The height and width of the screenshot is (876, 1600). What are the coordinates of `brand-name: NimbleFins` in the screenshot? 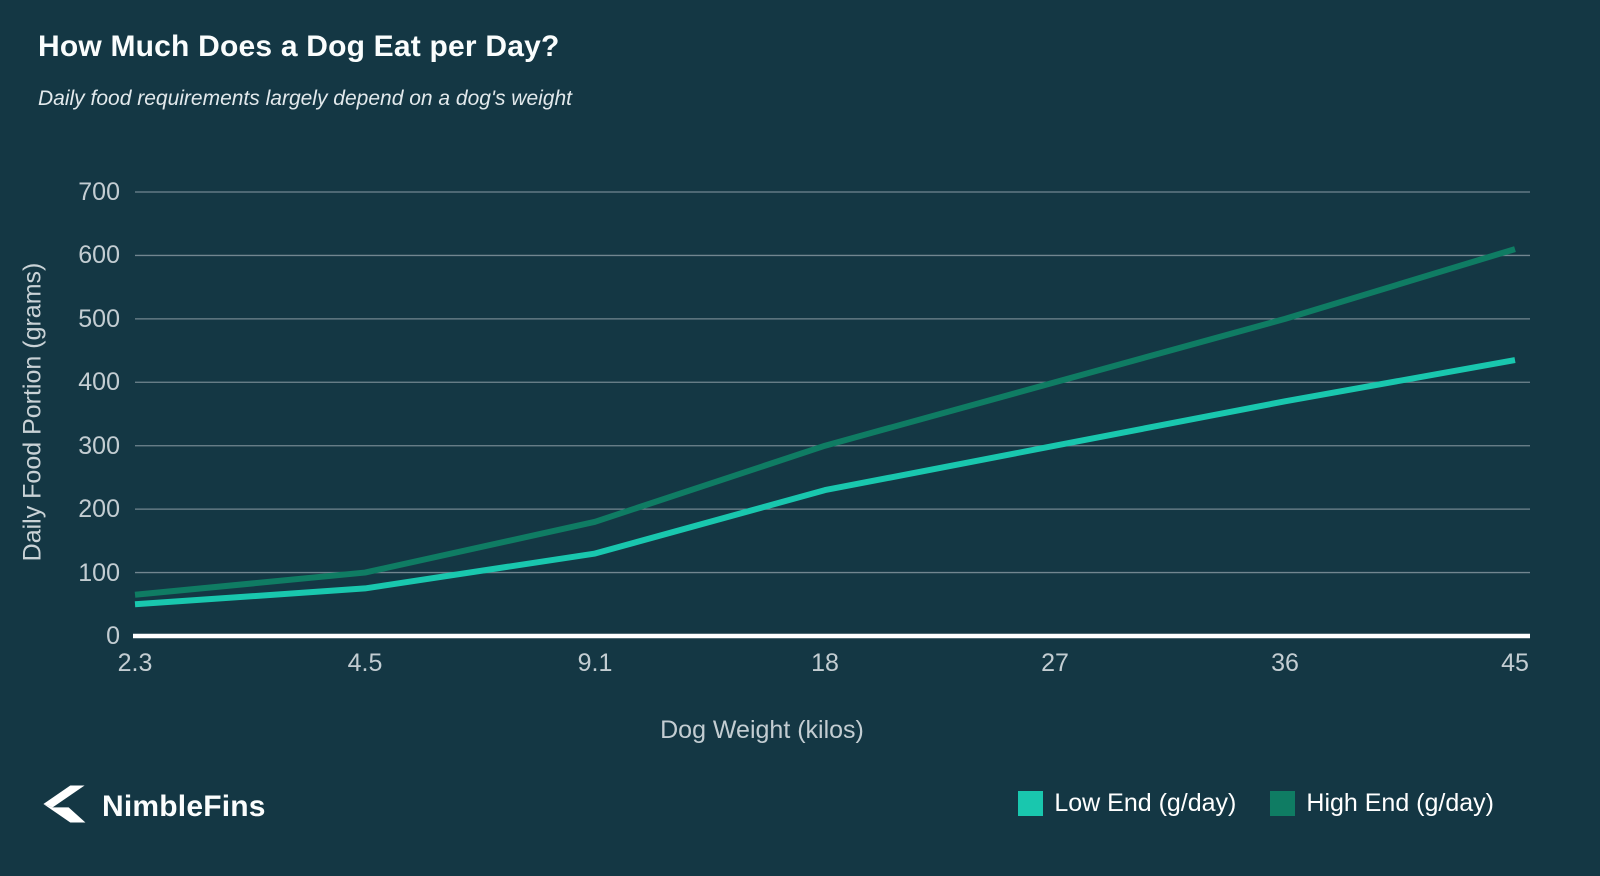 It's located at (184, 806).